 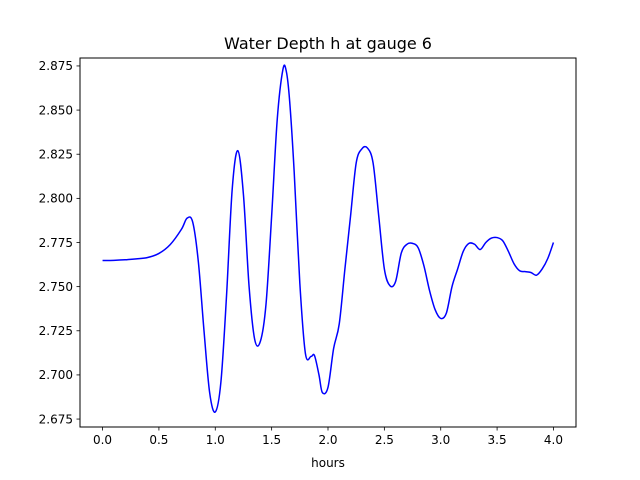 I want to click on x-axis-label: hours, so click(x=328, y=463).